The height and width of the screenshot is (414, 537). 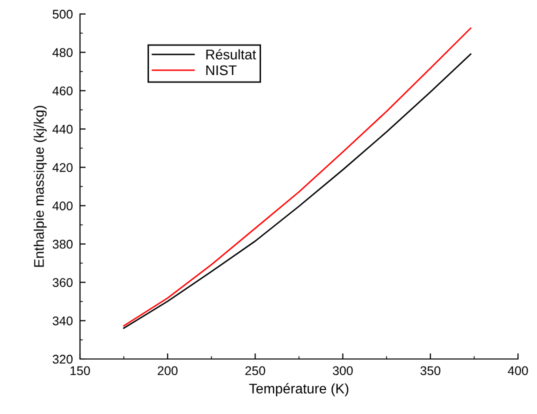 What do you see at coordinates (62, 205) in the screenshot?
I see `y-tick-label: 400` at bounding box center [62, 205].